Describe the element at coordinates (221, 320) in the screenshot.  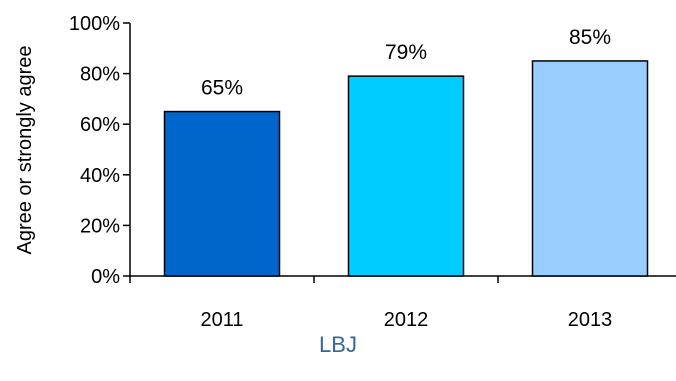
I see `x-tick-label: 2011` at that location.